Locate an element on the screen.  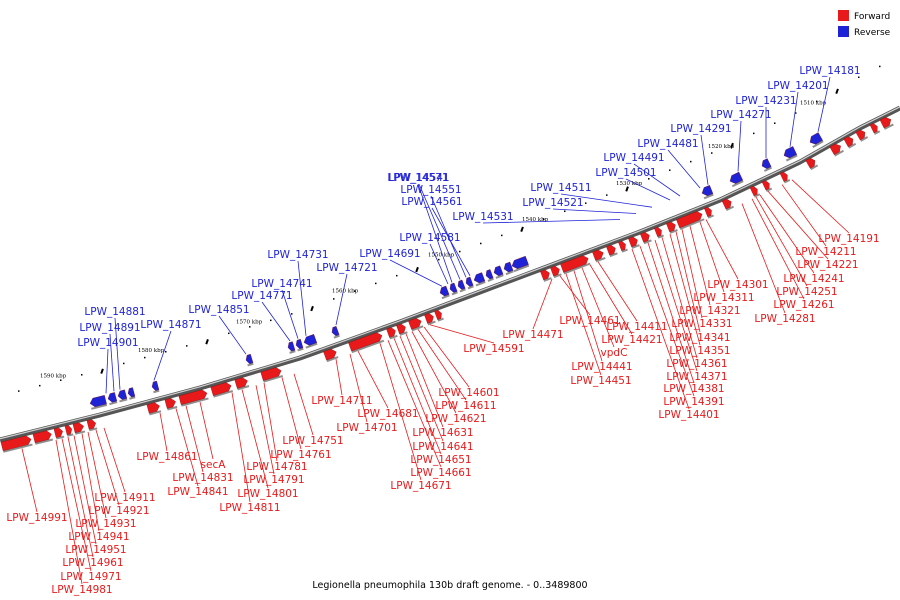
gene-label: LPW_14591 is located at coordinates (493, 349).